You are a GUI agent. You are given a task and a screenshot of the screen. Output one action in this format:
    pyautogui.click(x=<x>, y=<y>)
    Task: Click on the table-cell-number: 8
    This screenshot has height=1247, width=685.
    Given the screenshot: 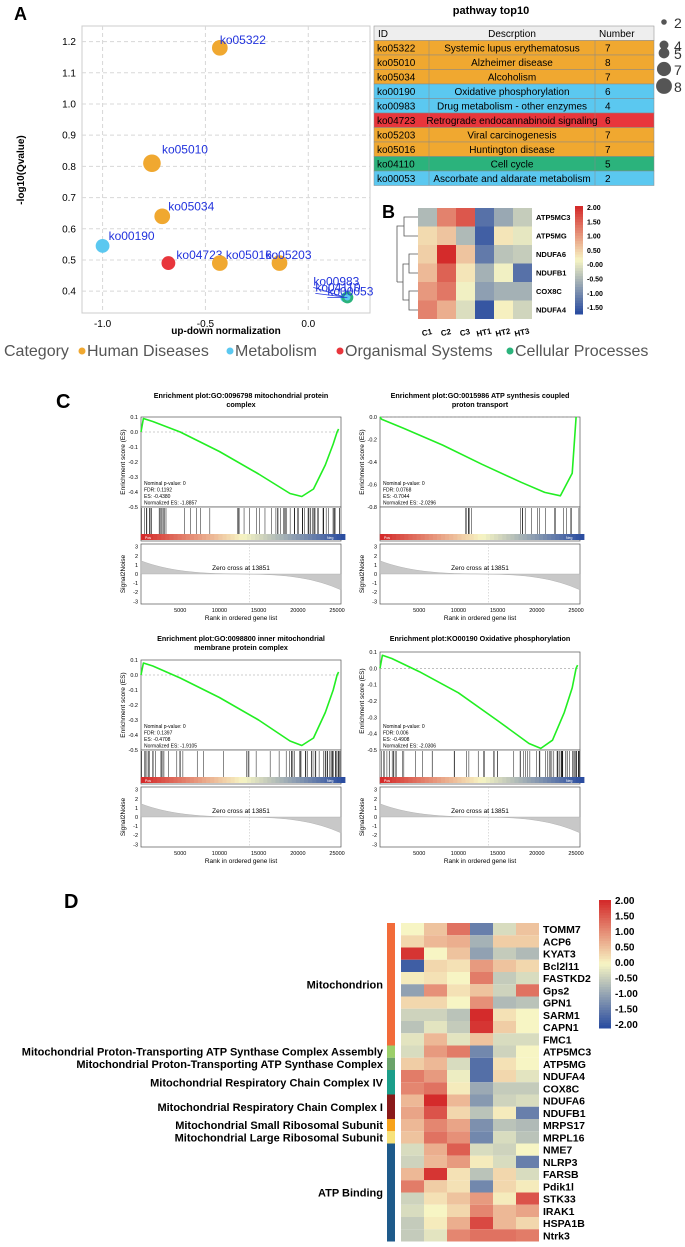 What is the action you would take?
    pyautogui.click(x=608, y=63)
    